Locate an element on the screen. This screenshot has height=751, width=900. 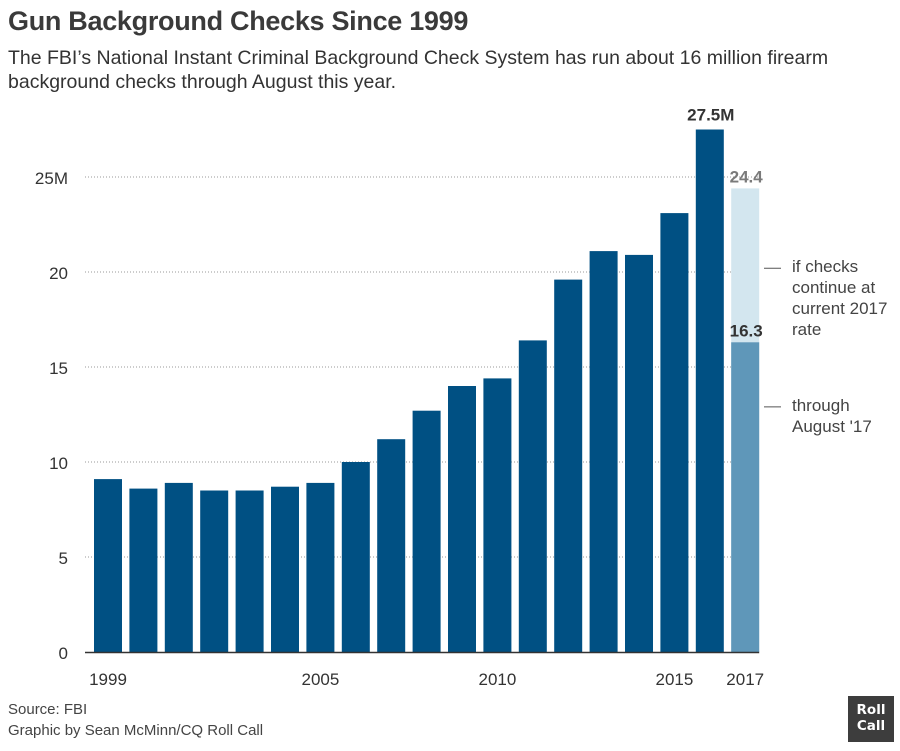
data-label-2016: 27.5M is located at coordinates (710, 115).